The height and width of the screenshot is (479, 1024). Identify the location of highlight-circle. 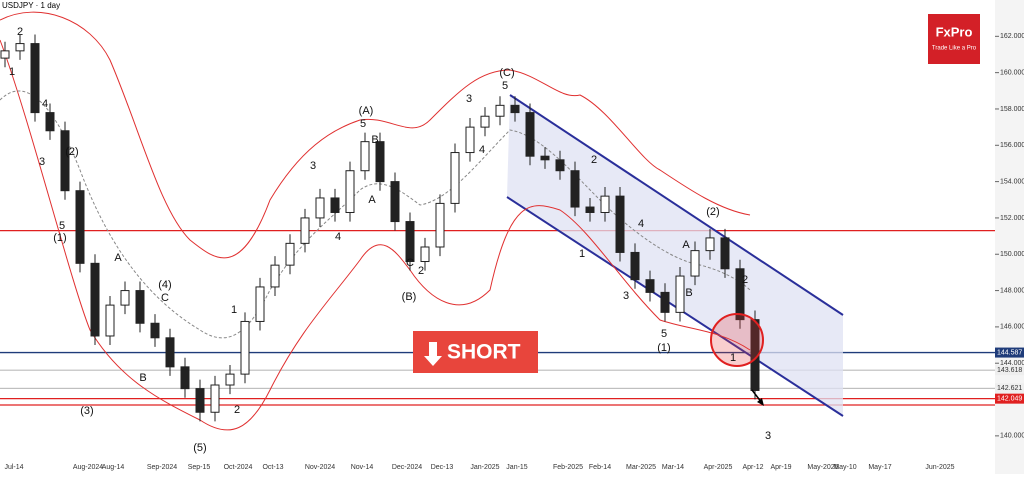
(737, 340).